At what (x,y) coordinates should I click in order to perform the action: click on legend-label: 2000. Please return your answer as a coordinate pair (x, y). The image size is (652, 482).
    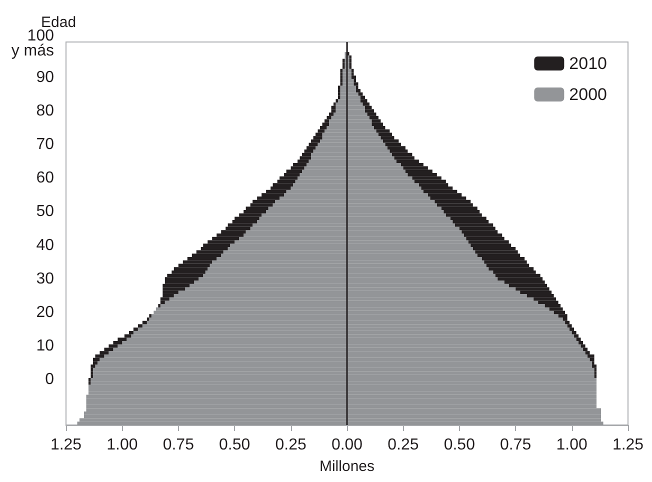
    Looking at the image, I should click on (588, 94).